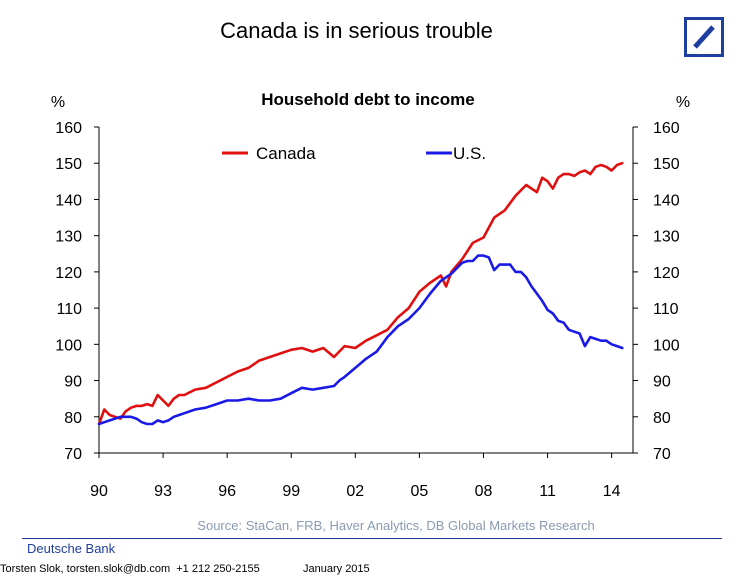 Image resolution: width=740 pixels, height=578 pixels. Describe the element at coordinates (286, 153) in the screenshot. I see `legend-label: Canada` at that location.